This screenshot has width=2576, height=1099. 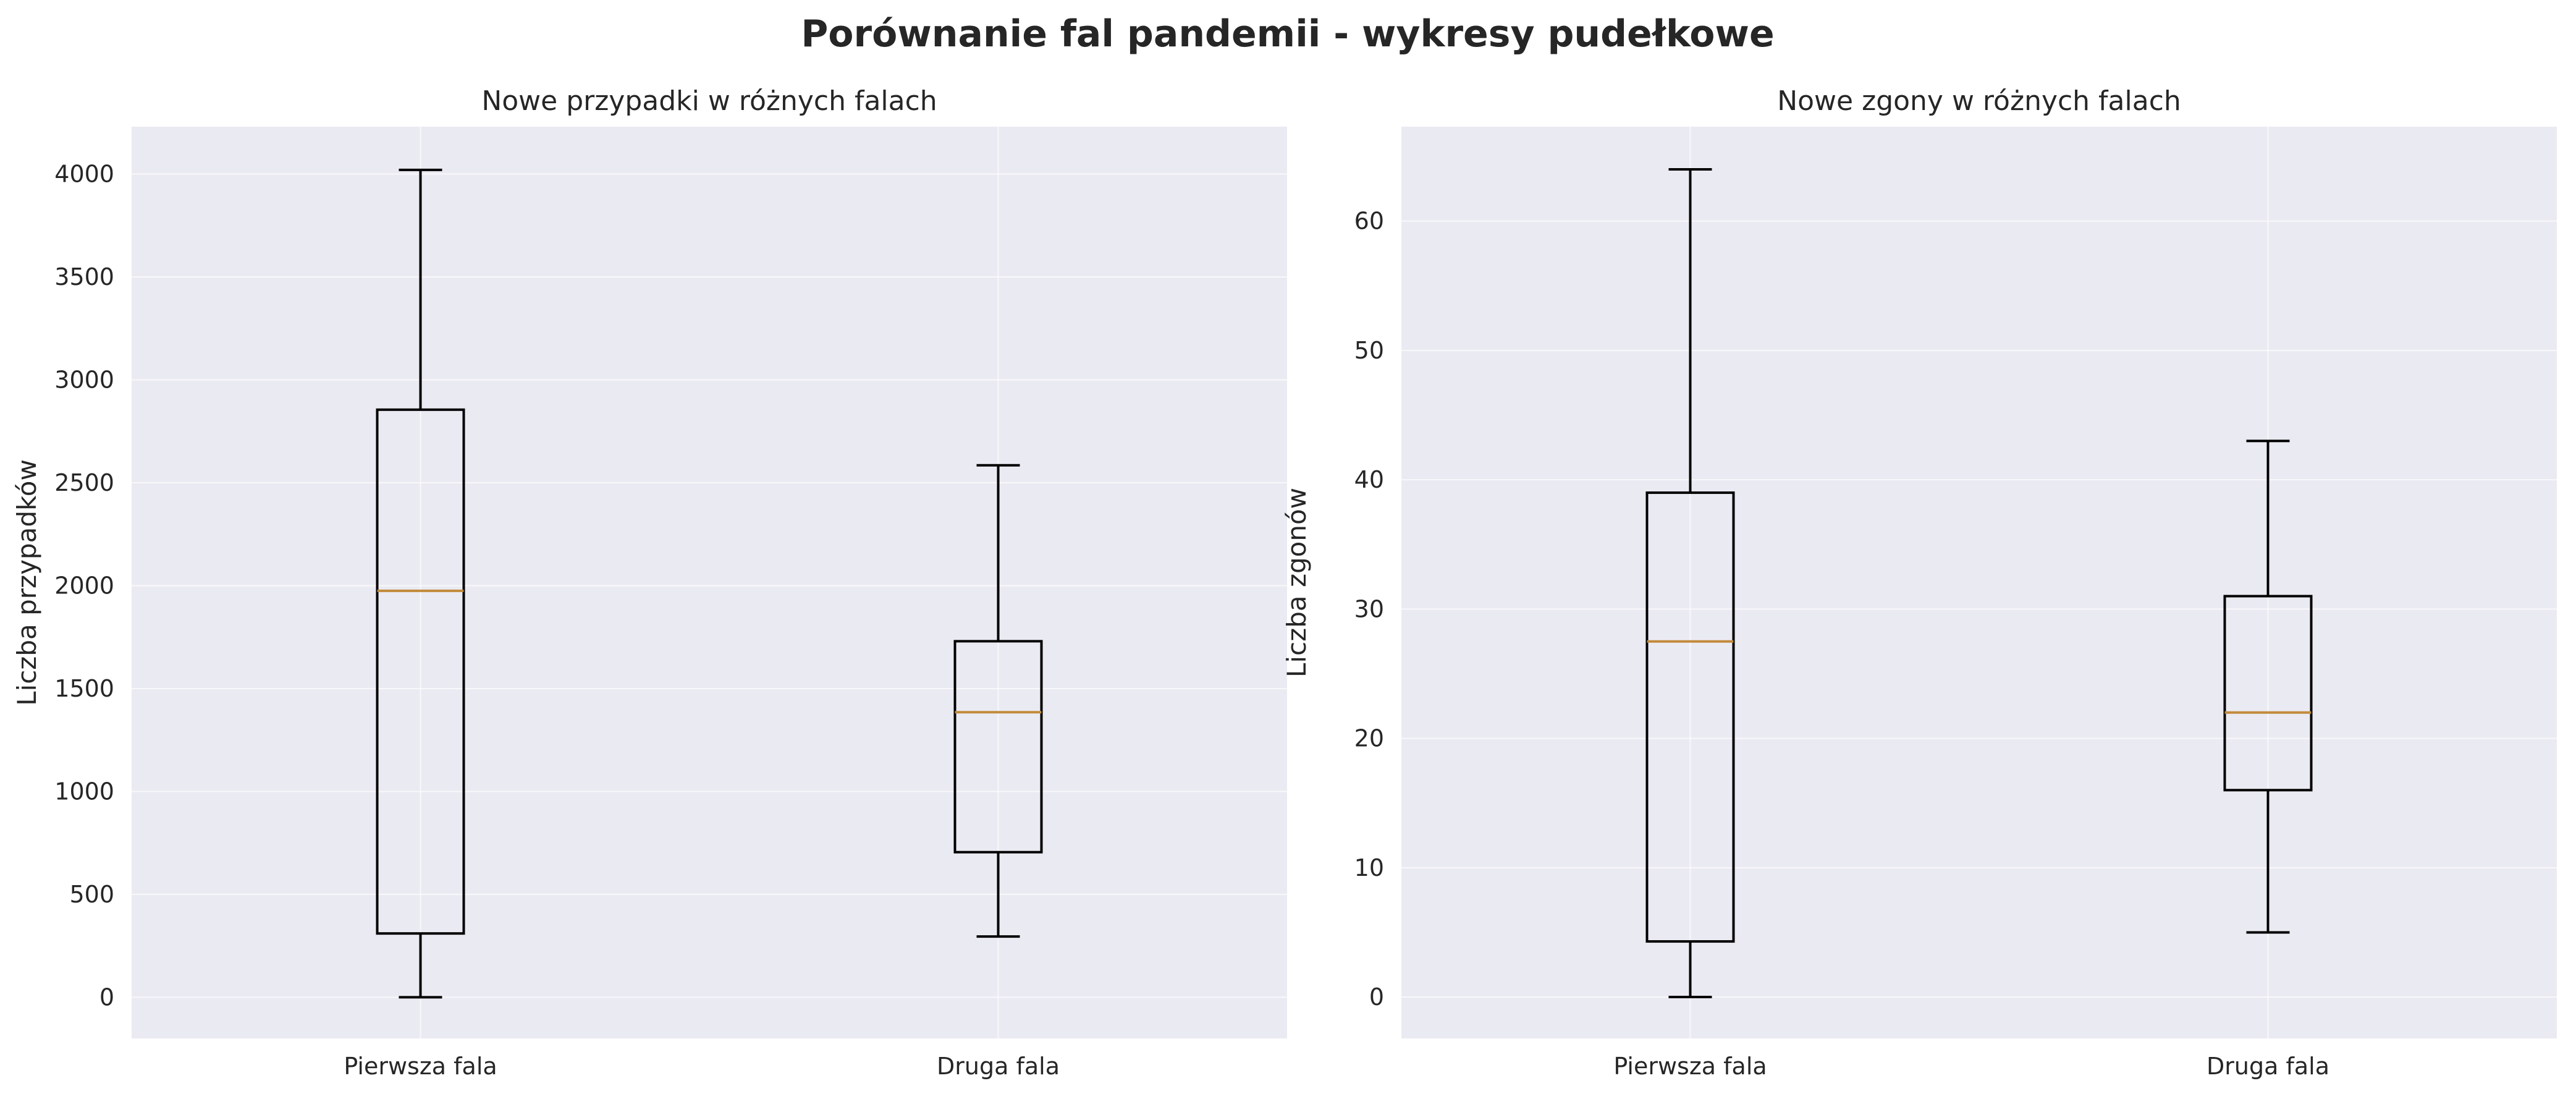 I want to click on cases-ytick-label: 2500, so click(x=84, y=482).